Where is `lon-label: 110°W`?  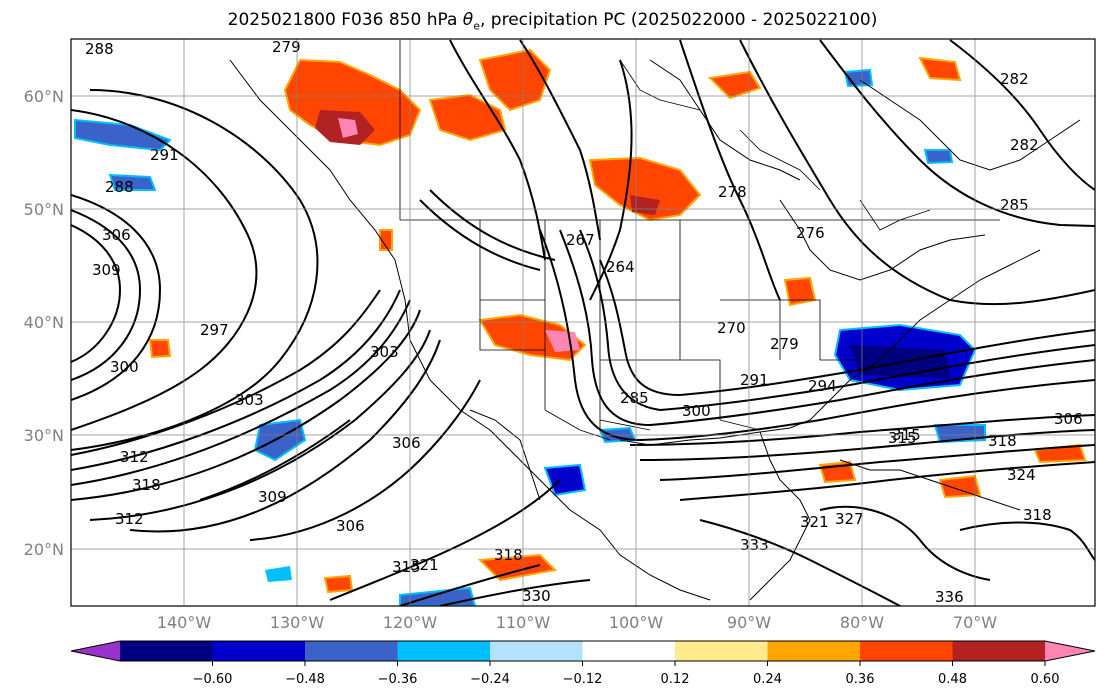
lon-label: 110°W is located at coordinates (523, 622).